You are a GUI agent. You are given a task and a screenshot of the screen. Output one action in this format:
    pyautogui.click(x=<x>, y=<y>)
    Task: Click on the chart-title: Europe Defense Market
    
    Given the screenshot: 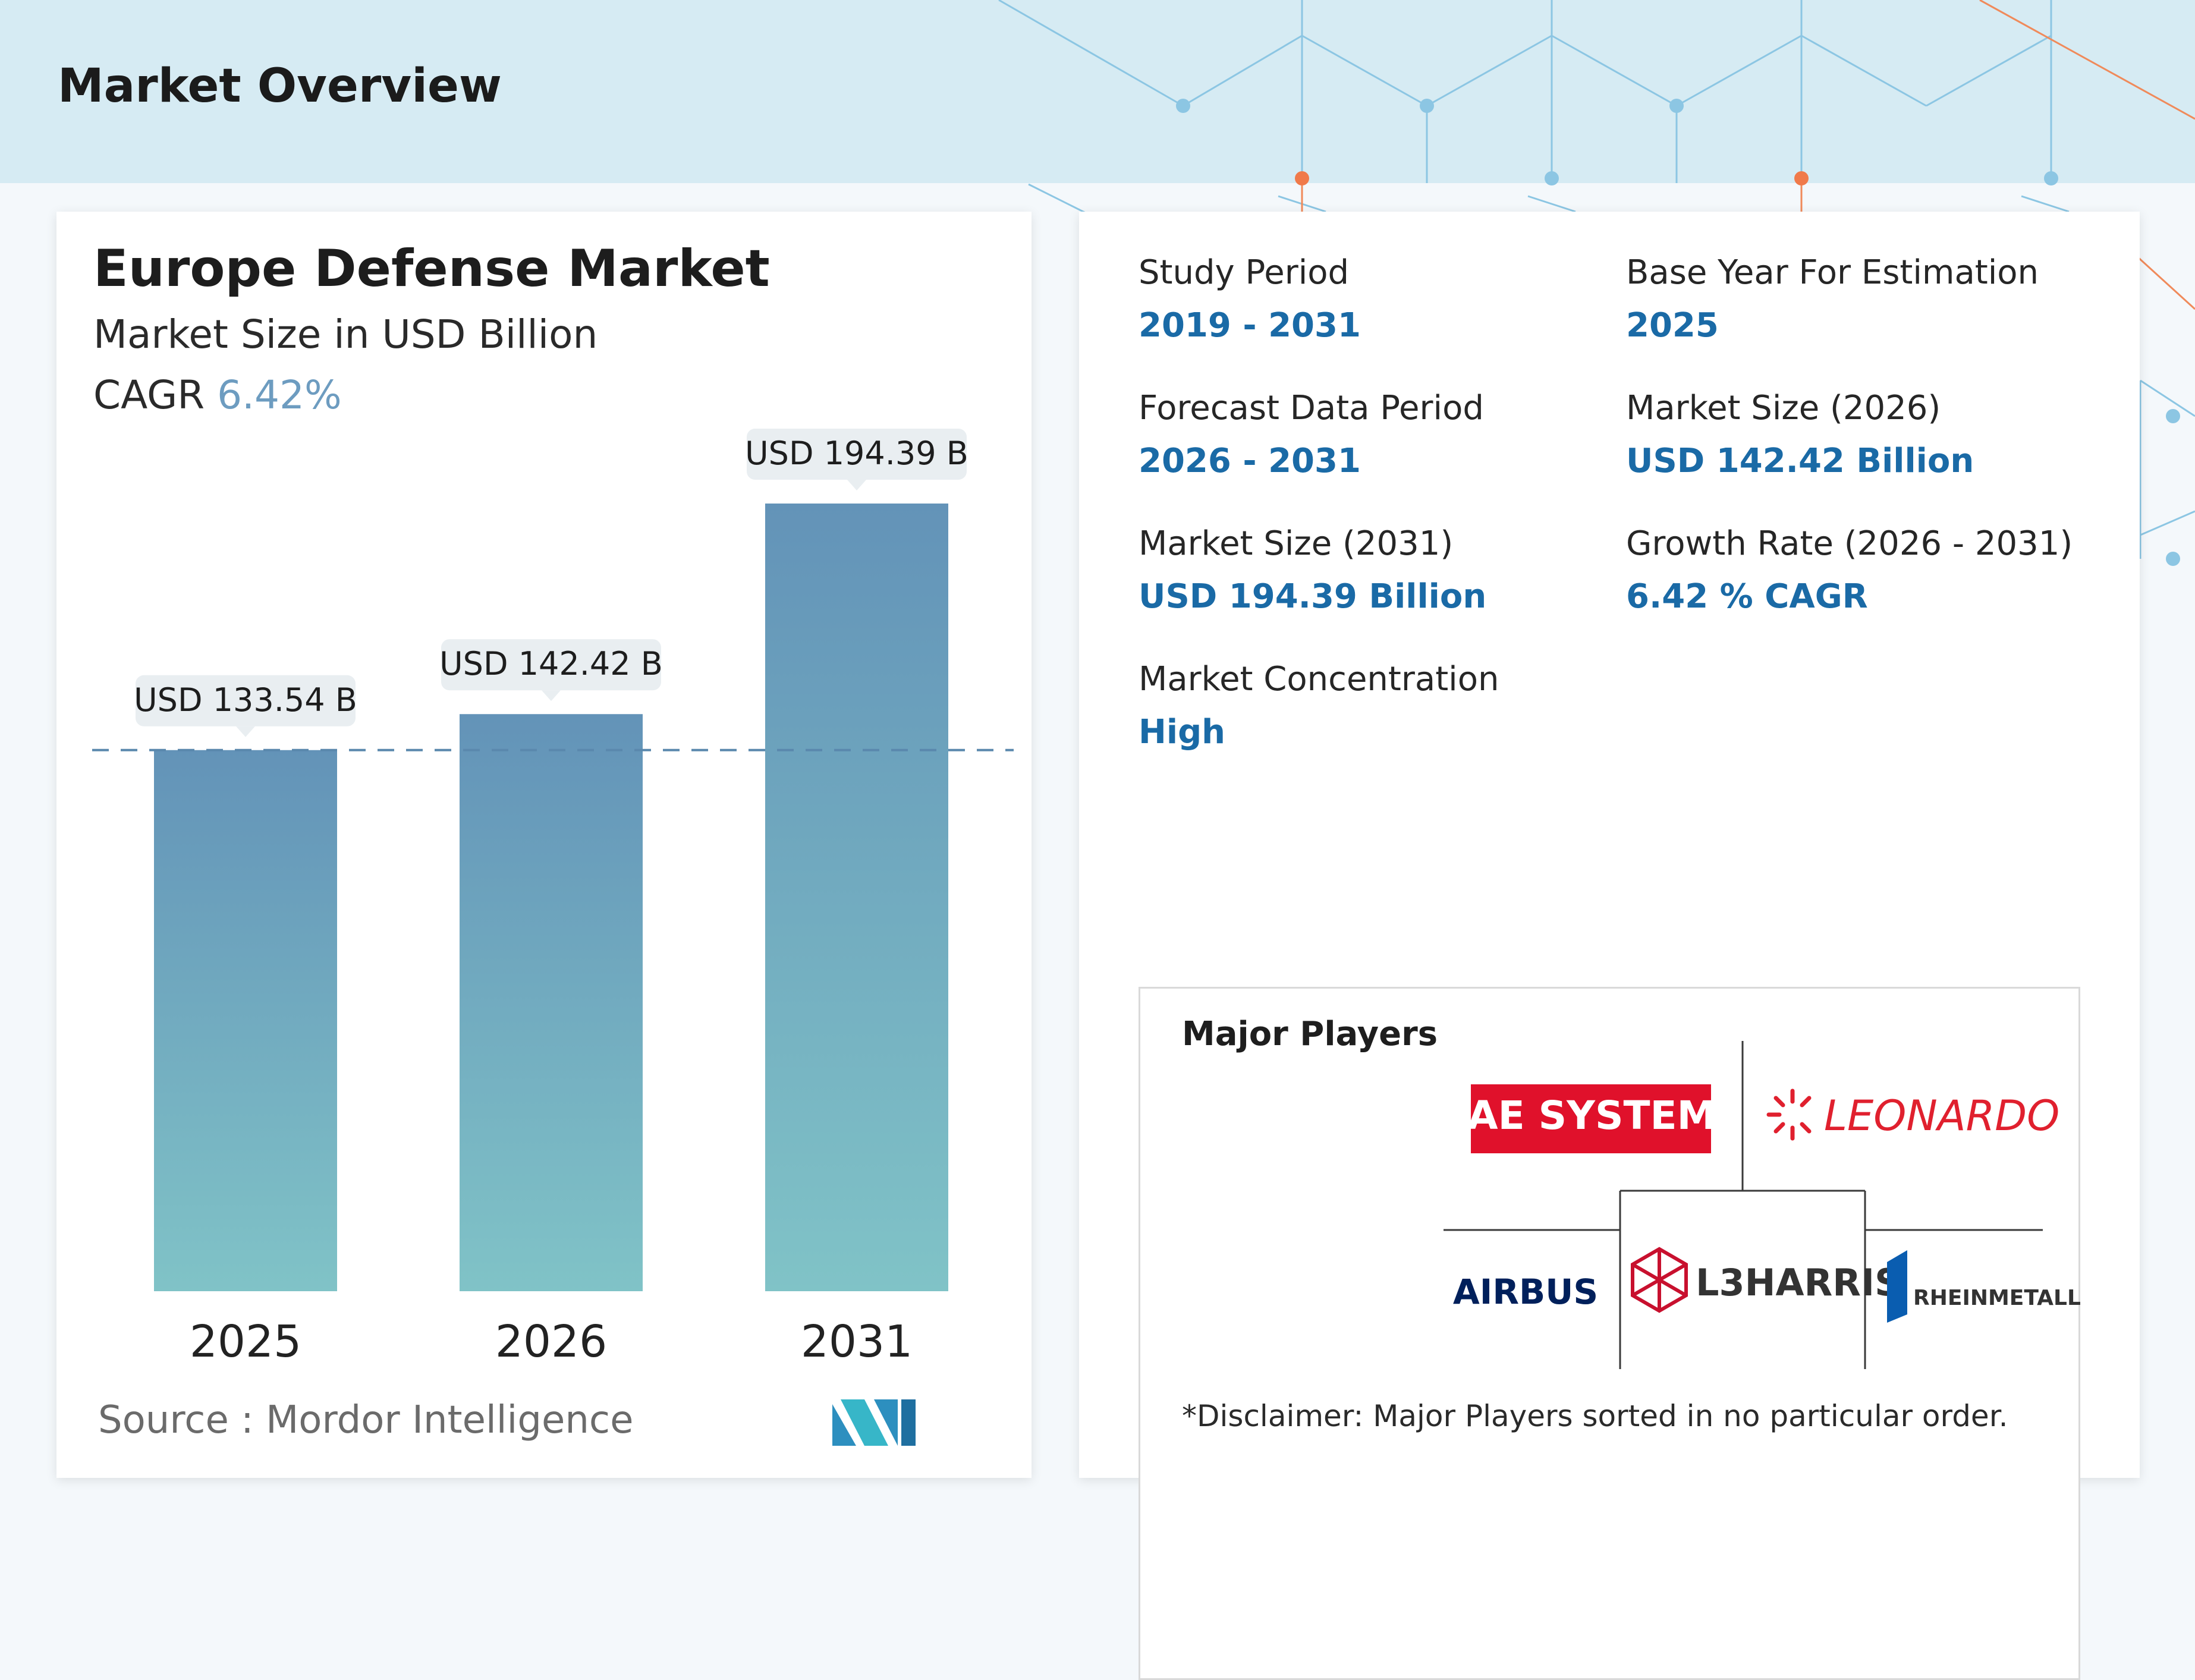 What is the action you would take?
    pyautogui.click(x=432, y=268)
    